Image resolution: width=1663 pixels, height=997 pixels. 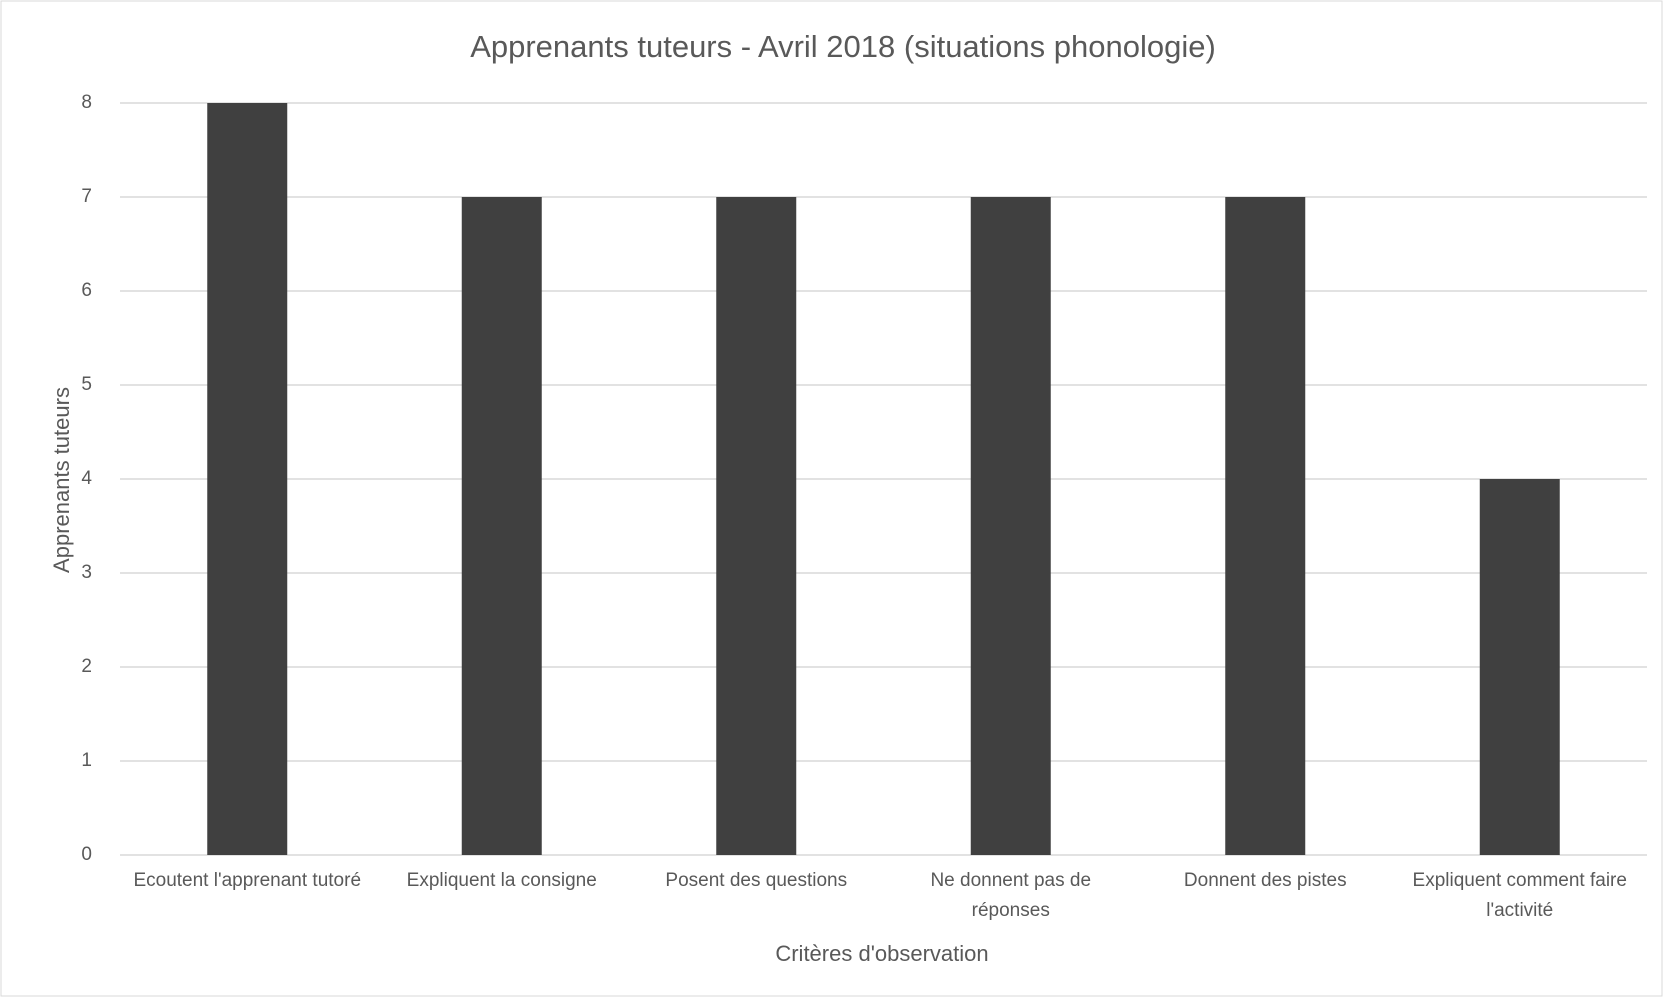 I want to click on y-tick-label: 8, so click(x=86, y=102).